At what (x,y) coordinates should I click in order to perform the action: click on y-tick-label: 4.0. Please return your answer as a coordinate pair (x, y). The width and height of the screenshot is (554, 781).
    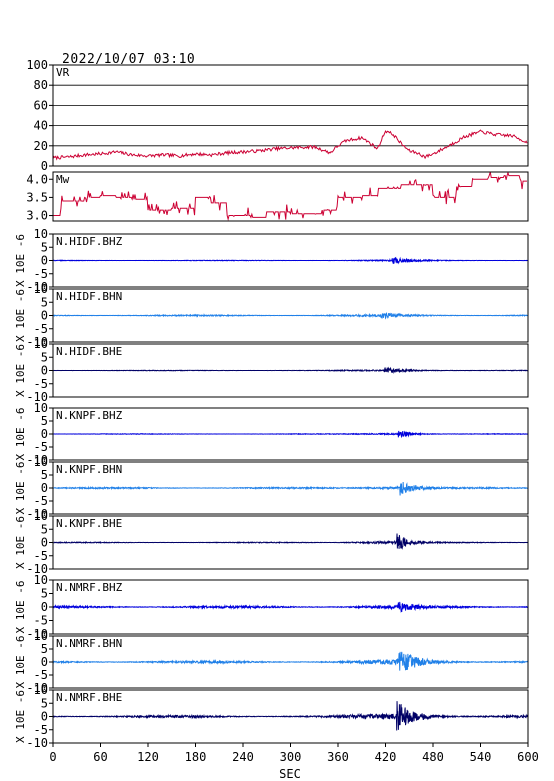
    Looking at the image, I should click on (37, 179).